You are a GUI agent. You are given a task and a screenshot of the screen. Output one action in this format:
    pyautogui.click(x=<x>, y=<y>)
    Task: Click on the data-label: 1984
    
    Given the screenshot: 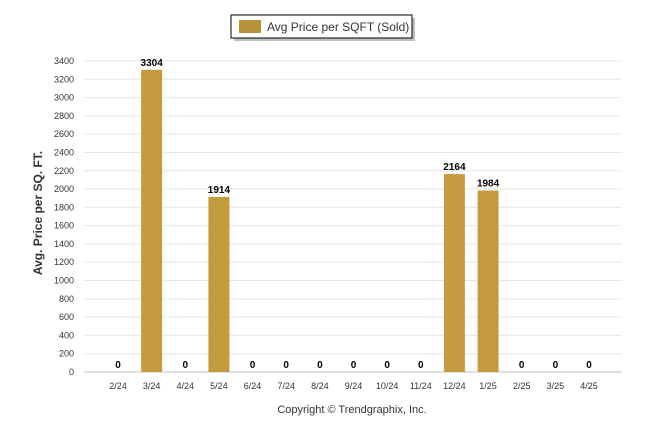 What is the action you would take?
    pyautogui.click(x=488, y=184)
    